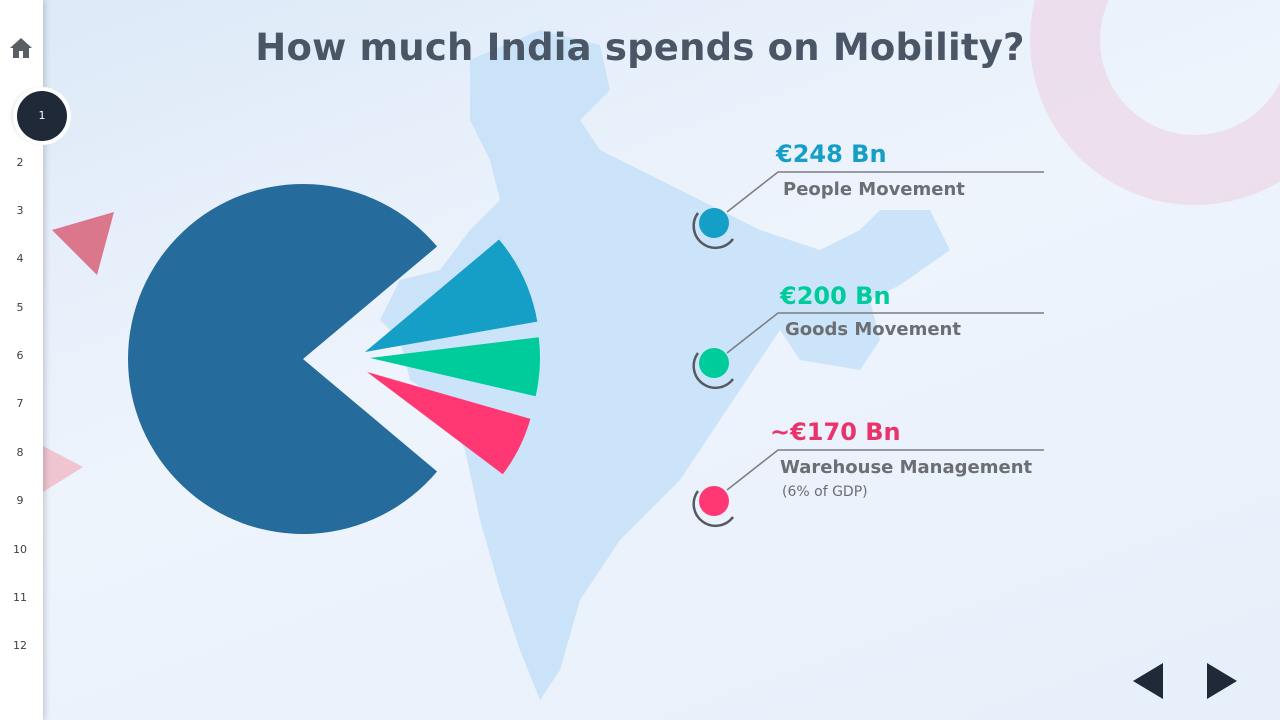  I want to click on slide-number-2: 2, so click(20, 162).